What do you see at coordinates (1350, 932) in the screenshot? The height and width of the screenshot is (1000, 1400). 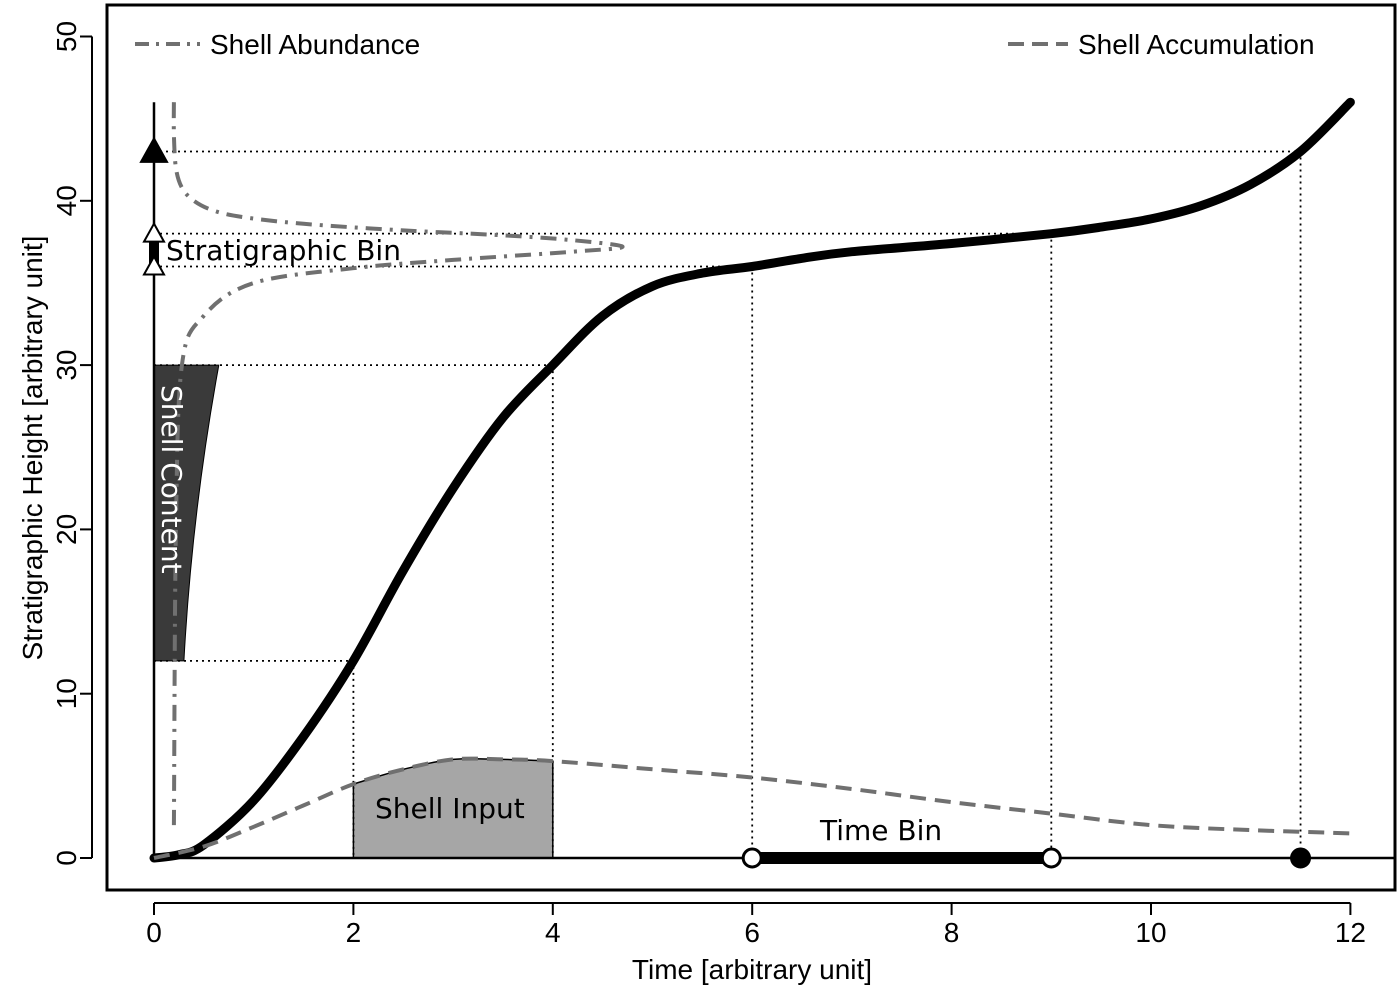 I see `x-tick-label-12: 12` at bounding box center [1350, 932].